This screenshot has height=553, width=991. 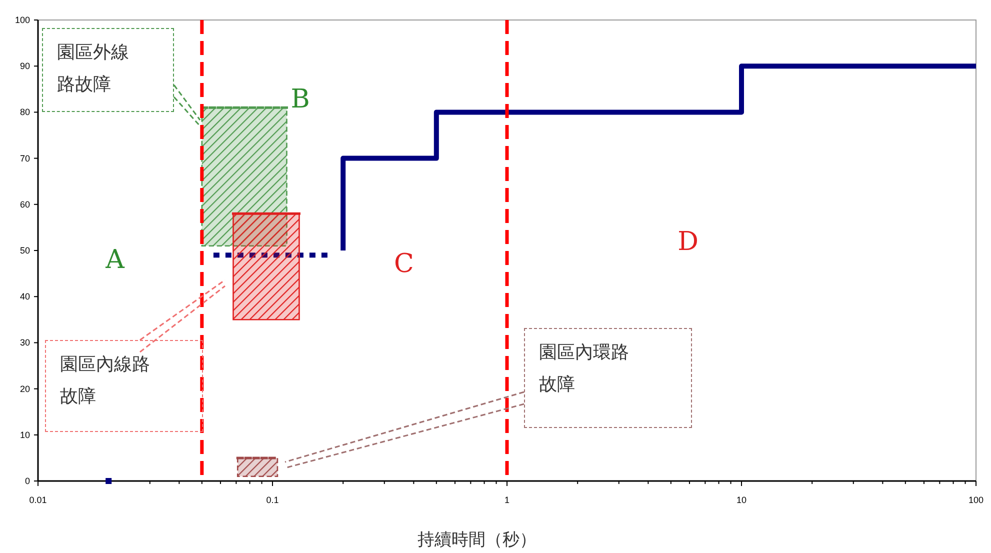 What do you see at coordinates (507, 500) in the screenshot?
I see `x-tick-label: 1` at bounding box center [507, 500].